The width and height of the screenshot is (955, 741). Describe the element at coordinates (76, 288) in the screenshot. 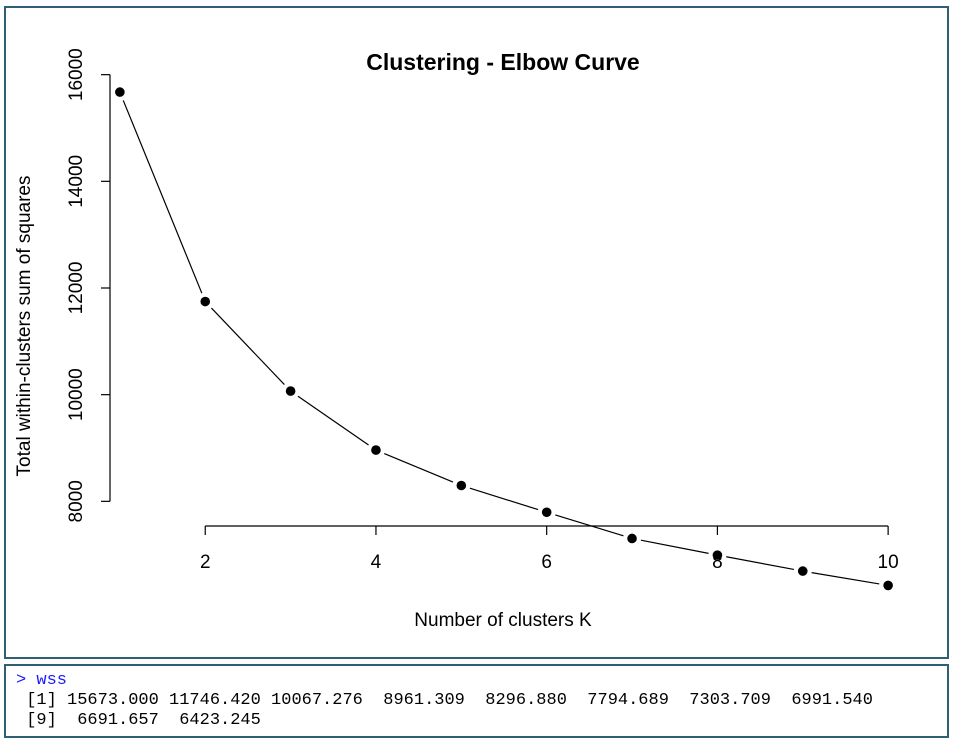

I see `y-tick-label: 12000` at that location.